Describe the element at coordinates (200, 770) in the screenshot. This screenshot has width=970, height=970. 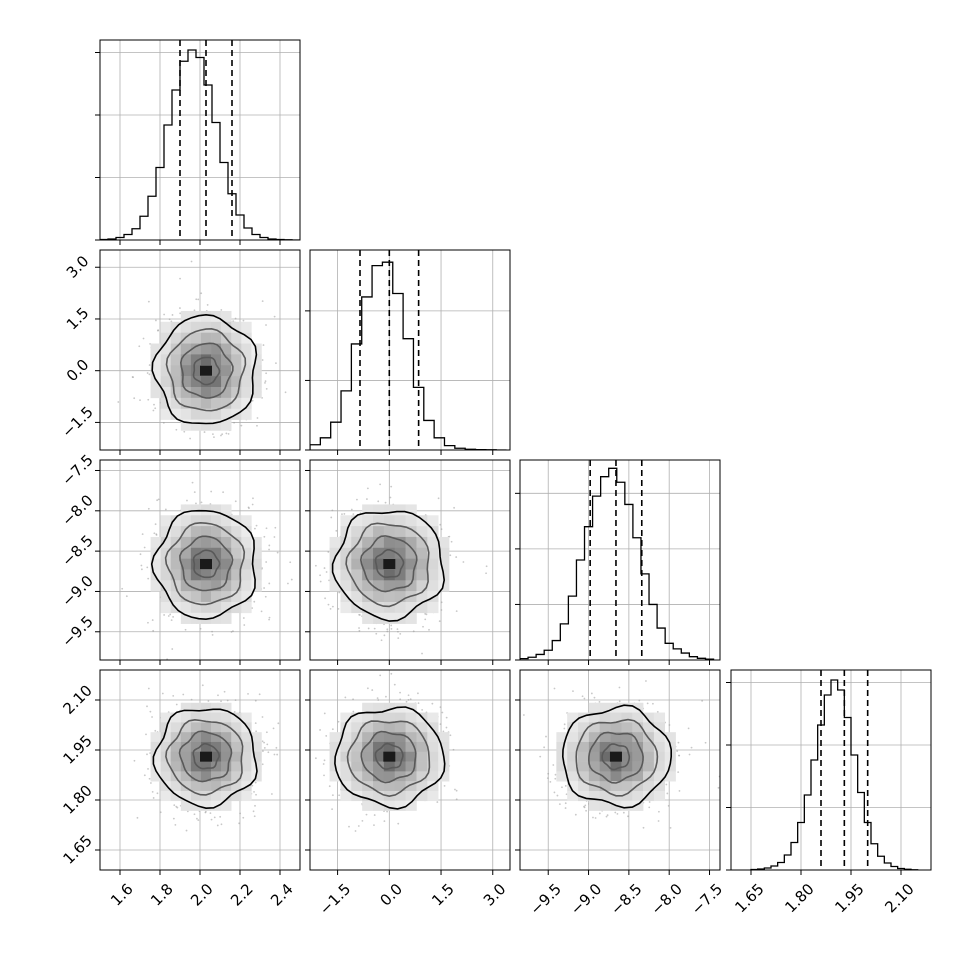
I see `panel-content` at that location.